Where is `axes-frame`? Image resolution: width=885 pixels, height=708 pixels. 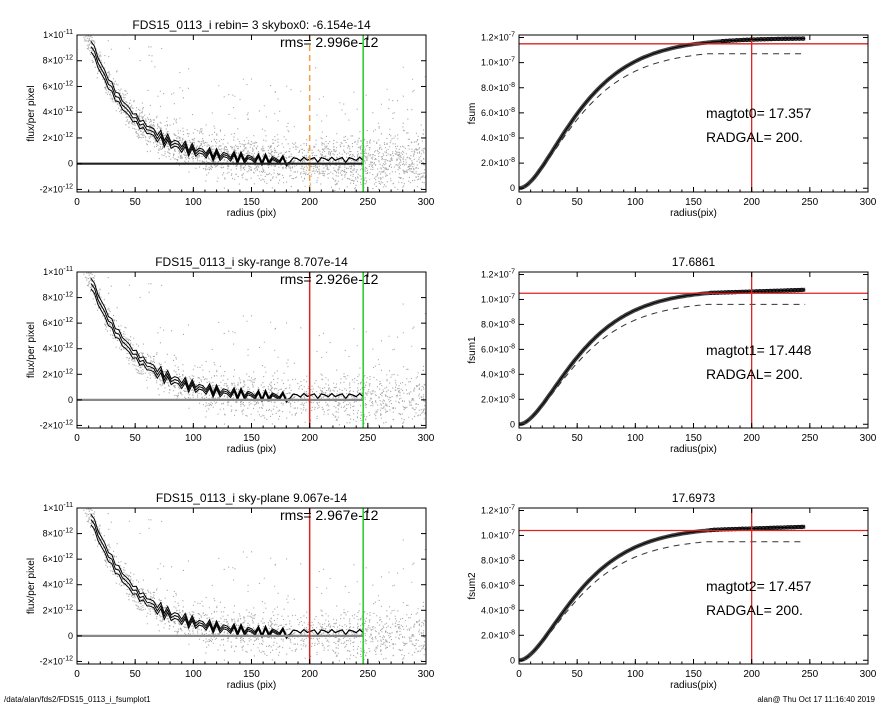
axes-frame is located at coordinates (251, 586).